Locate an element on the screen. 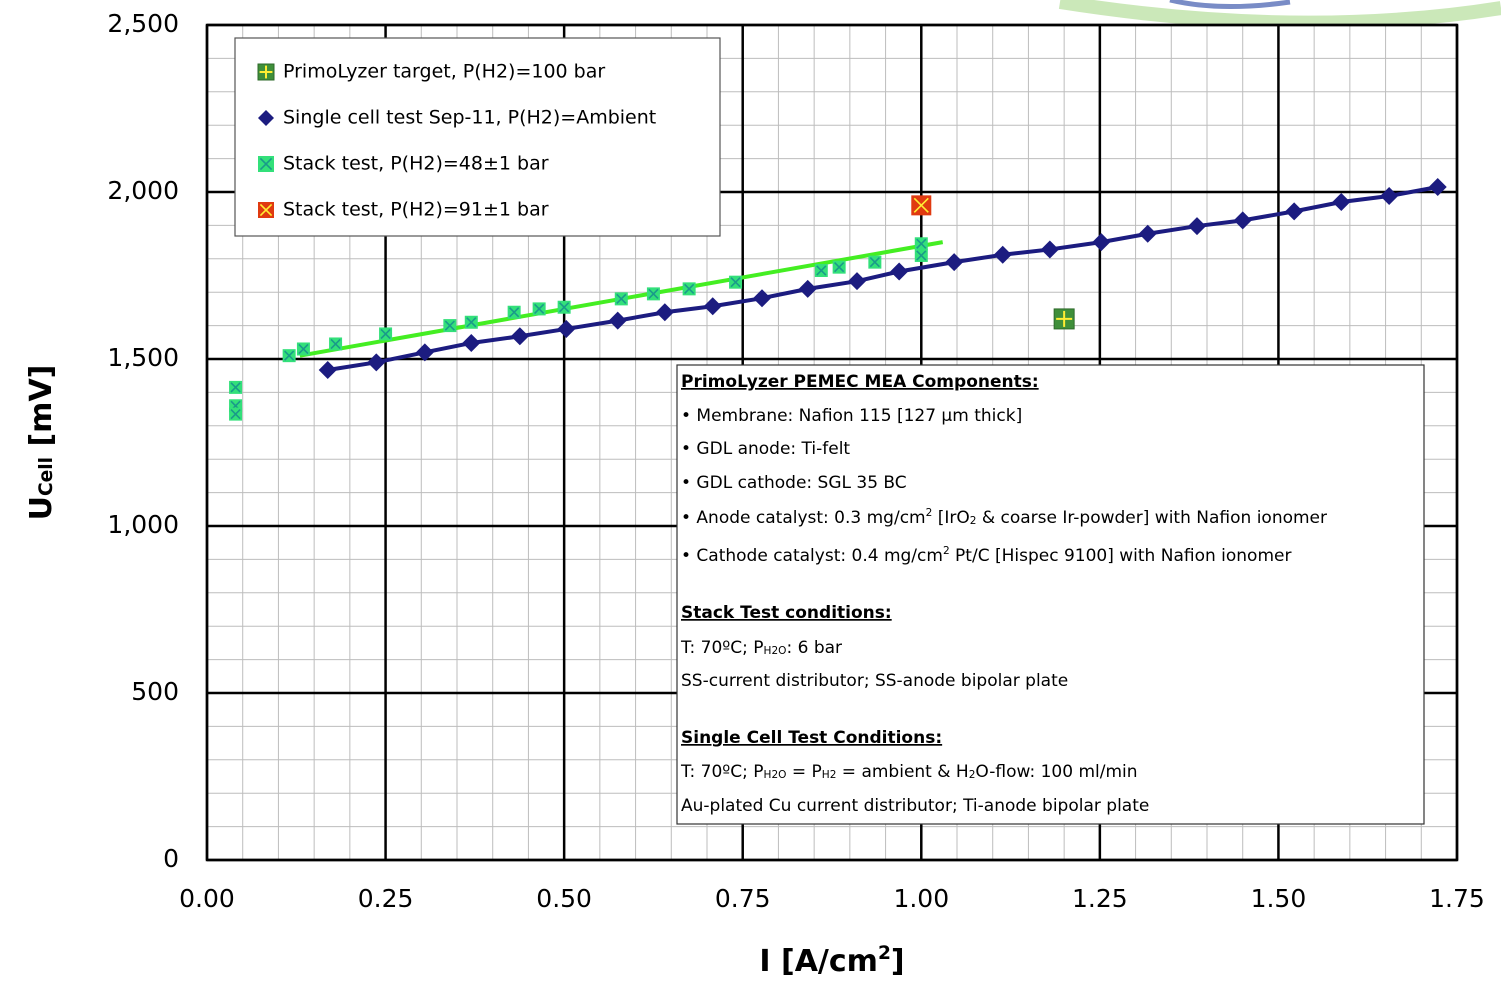 The width and height of the screenshot is (1501, 997). text-part: [mV] is located at coordinates (41, 411).